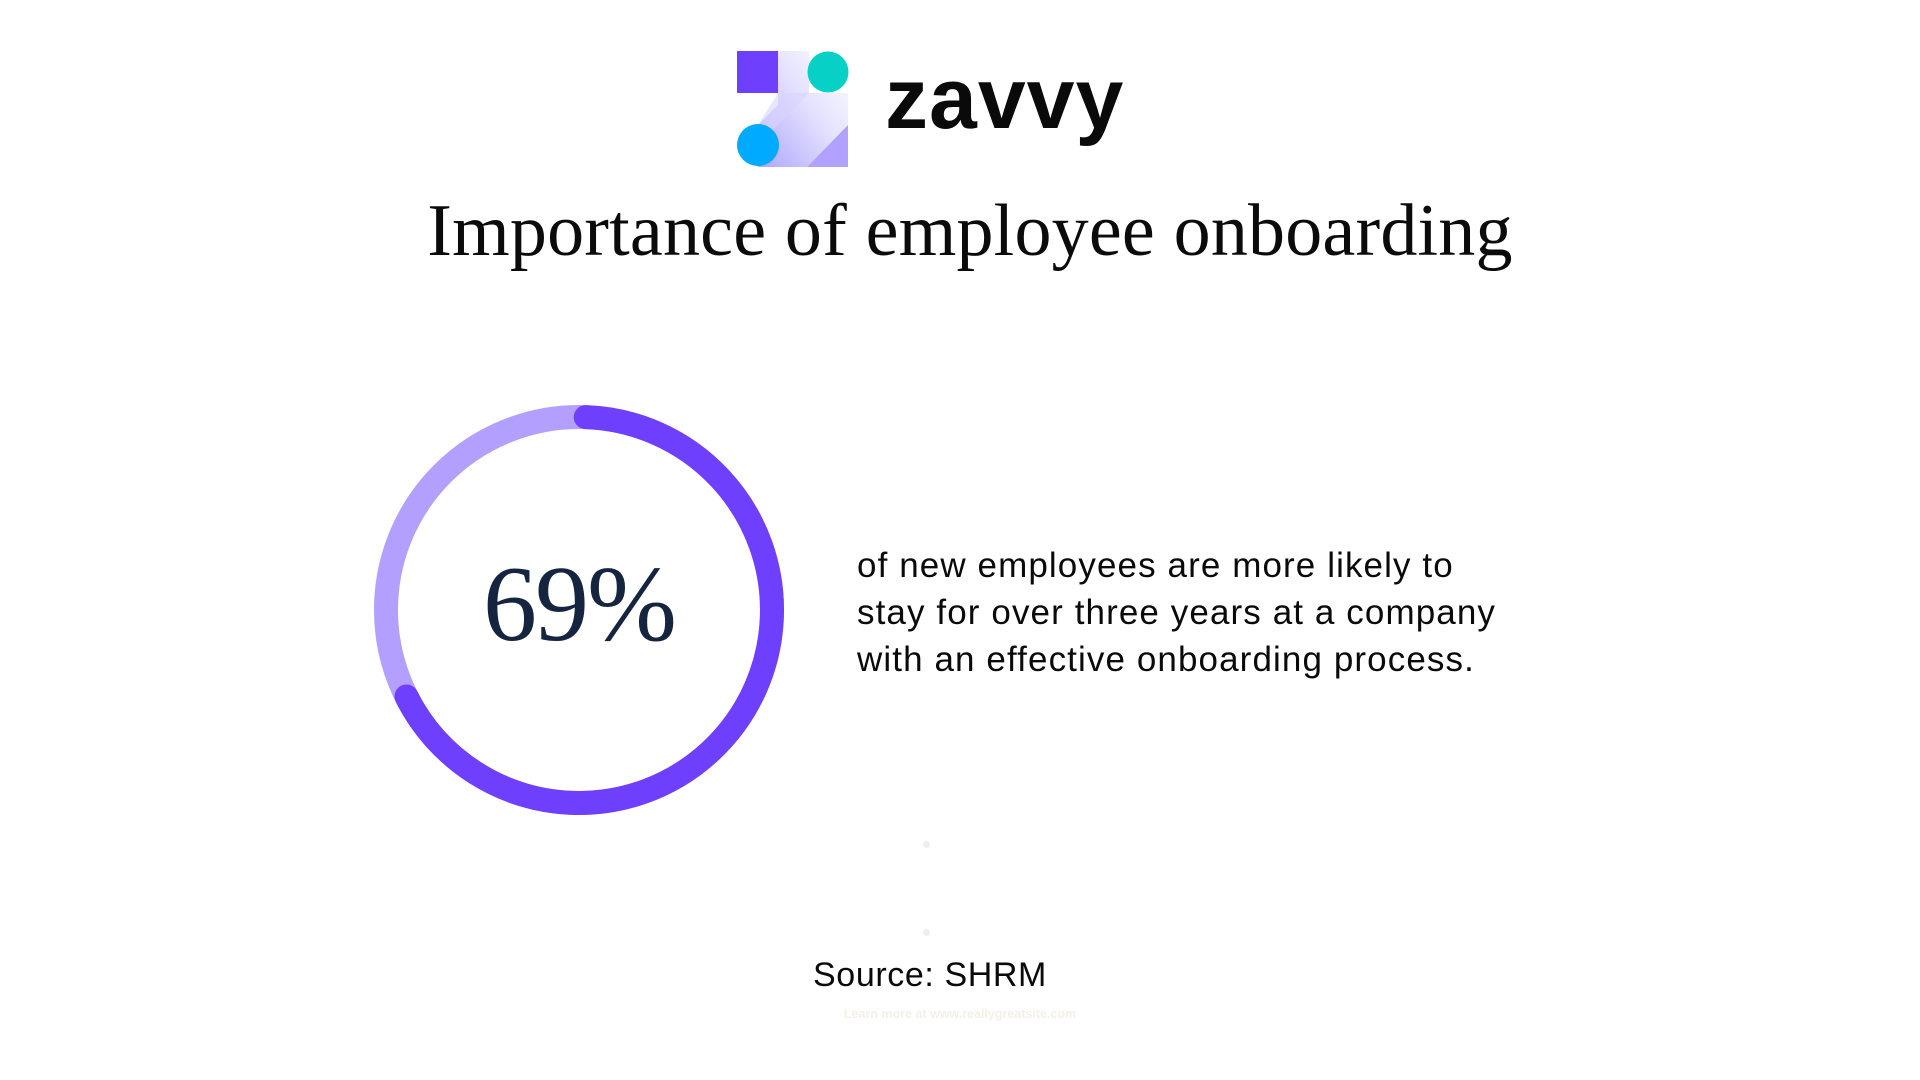 The height and width of the screenshot is (1080, 1920). I want to click on logo-teal-circle, so click(828, 72).